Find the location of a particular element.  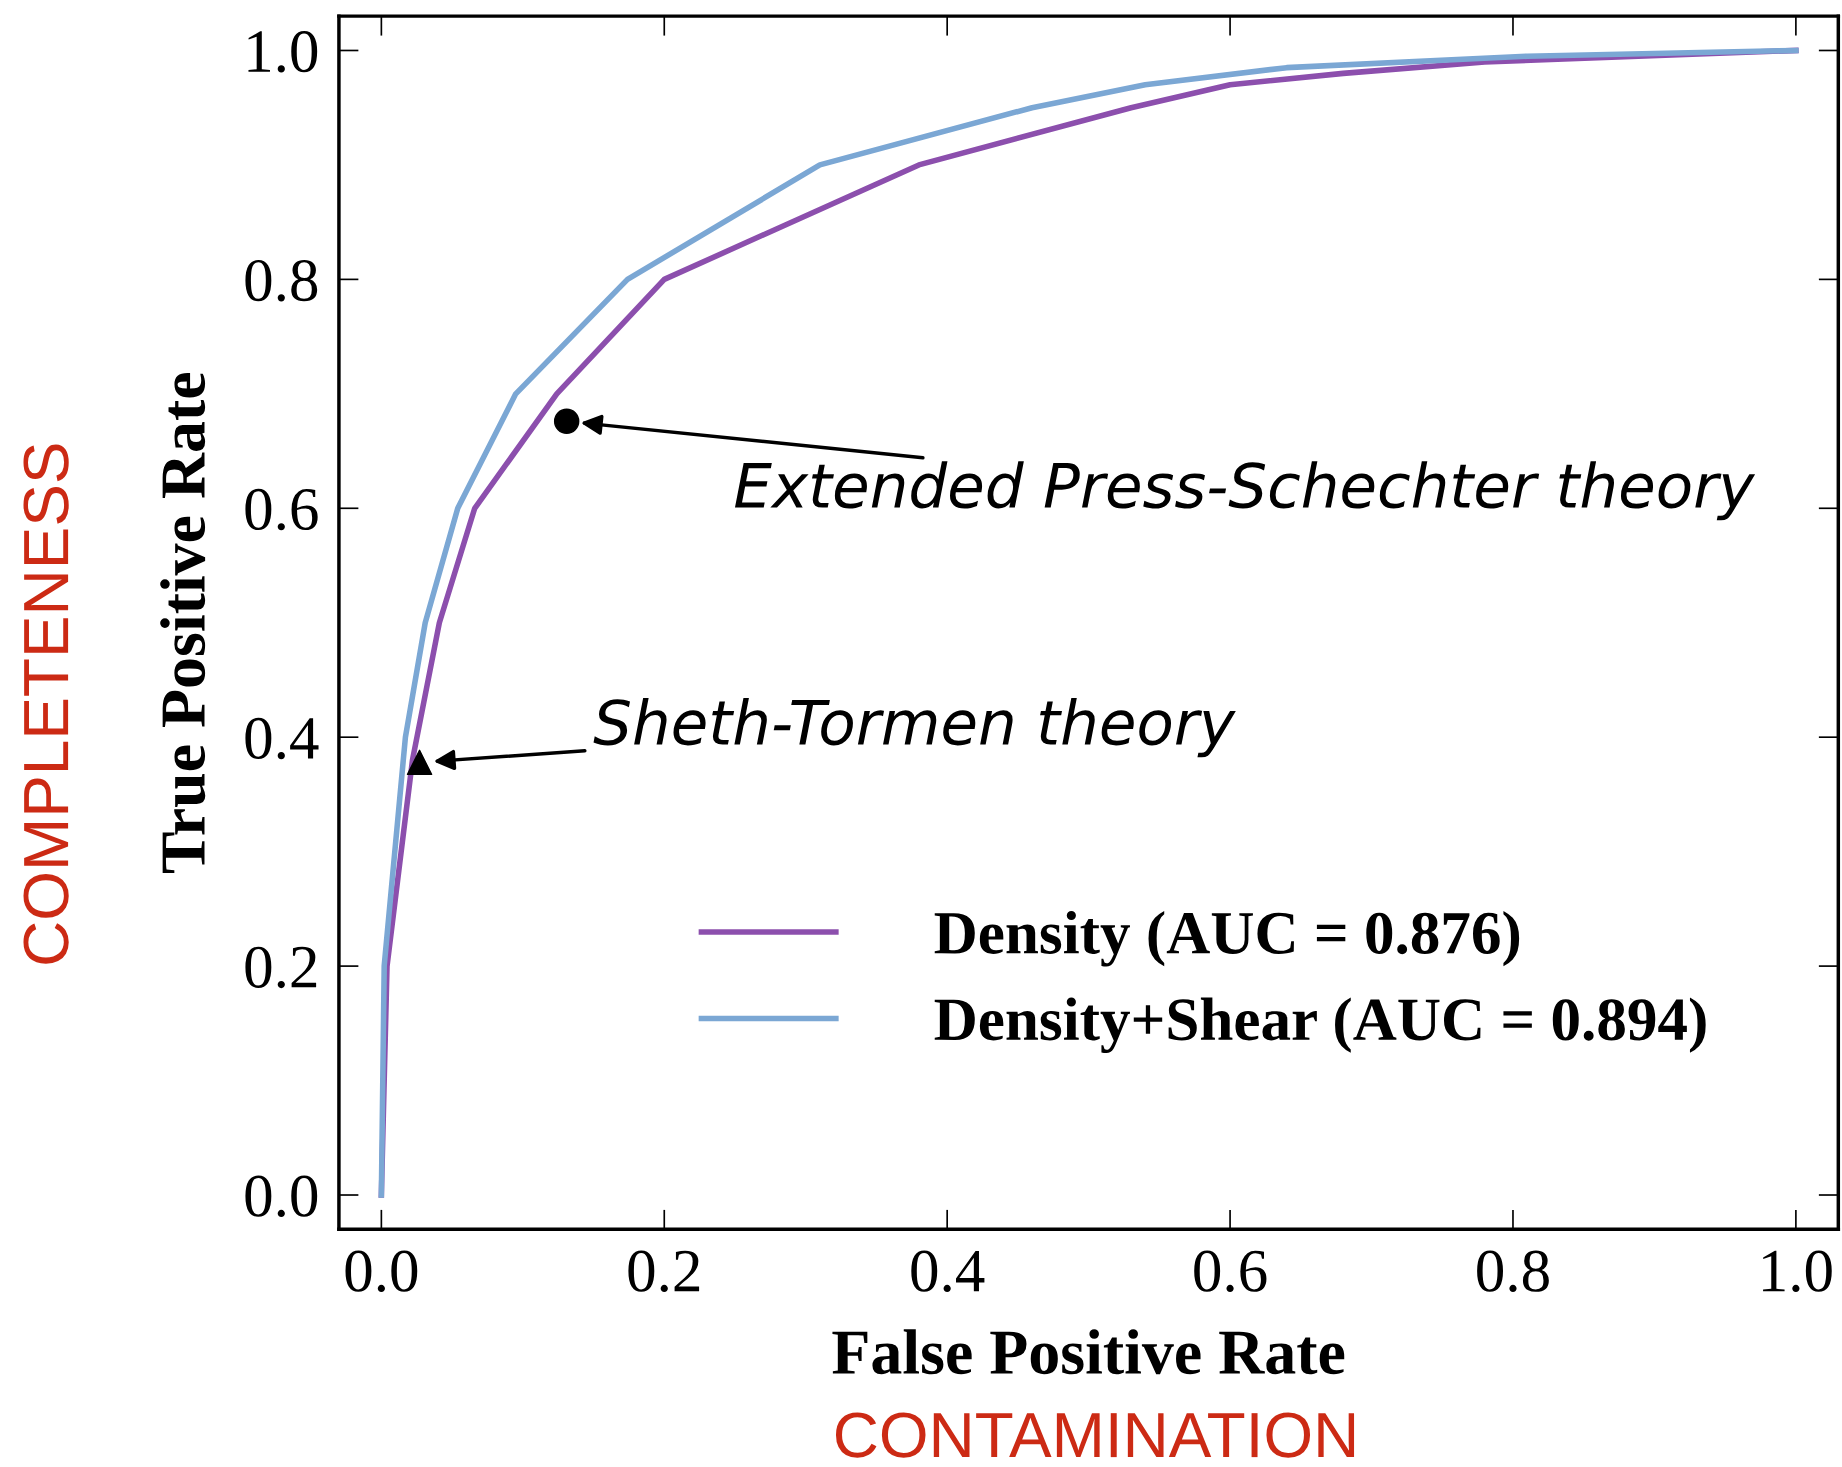

x-tick-label: 0.0 is located at coordinates (381, 1271).